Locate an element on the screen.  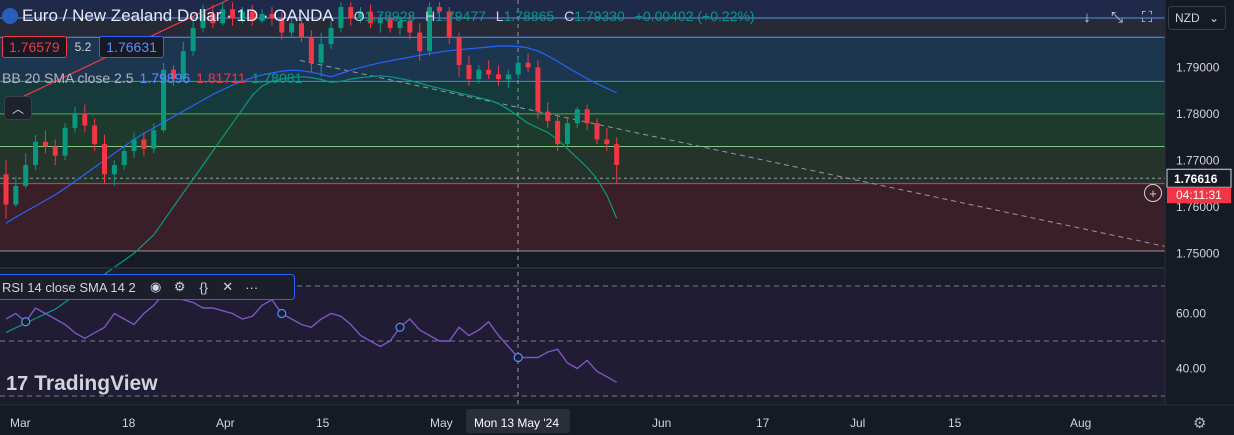
symbol-title: Euro / New Zealand Dollar · 1D · OANDA is located at coordinates (178, 15).